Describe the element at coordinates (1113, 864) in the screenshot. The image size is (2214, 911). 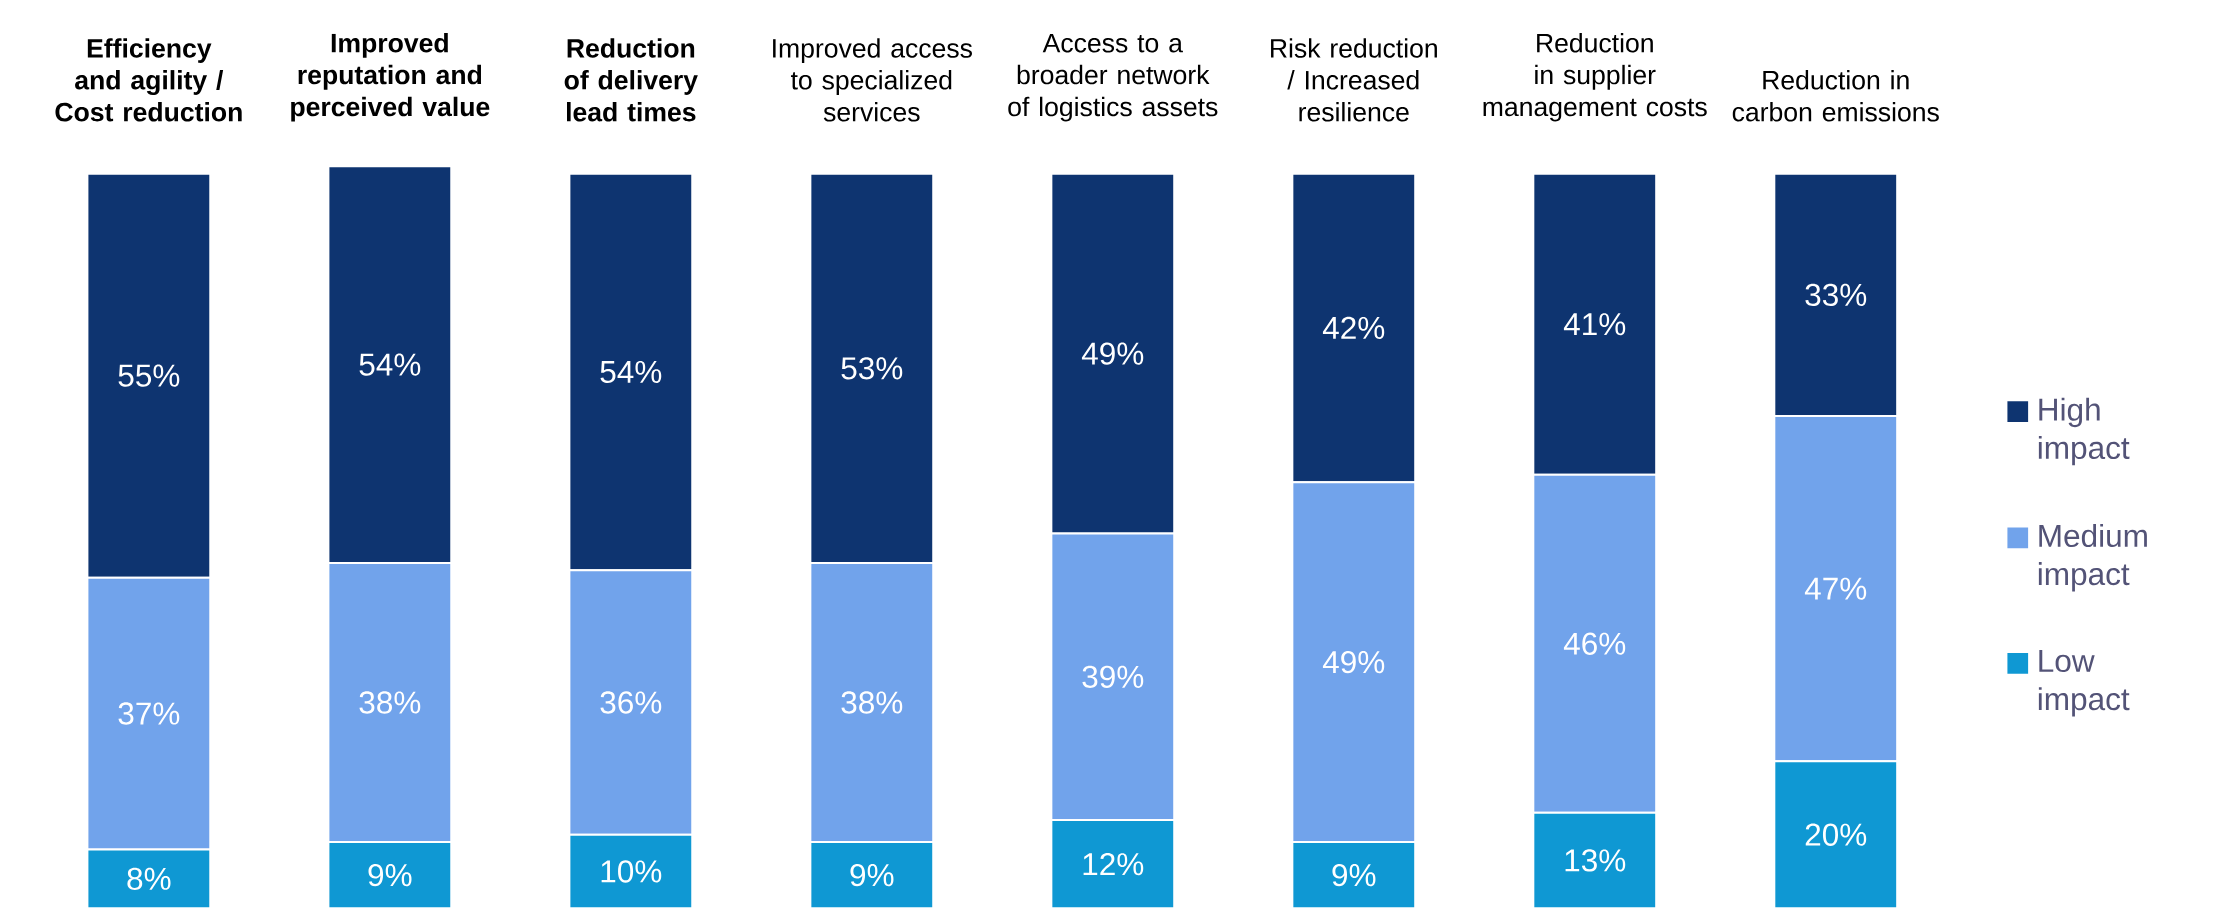
I see `data-label: 12%` at that location.